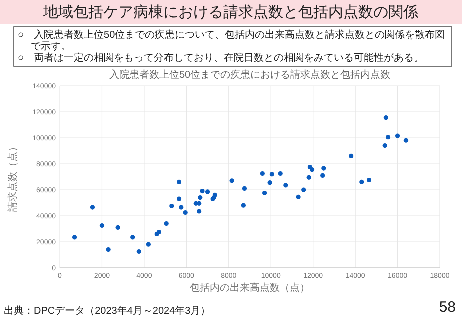 Image resolution: width=462 pixels, height=320 pixels. Describe the element at coordinates (232, 40) in the screenshot. I see `text: ○ 入院患者数上位50位までの疾患について、包括内の出来高点数と請求点数との関係を散布図で示す。` at that location.